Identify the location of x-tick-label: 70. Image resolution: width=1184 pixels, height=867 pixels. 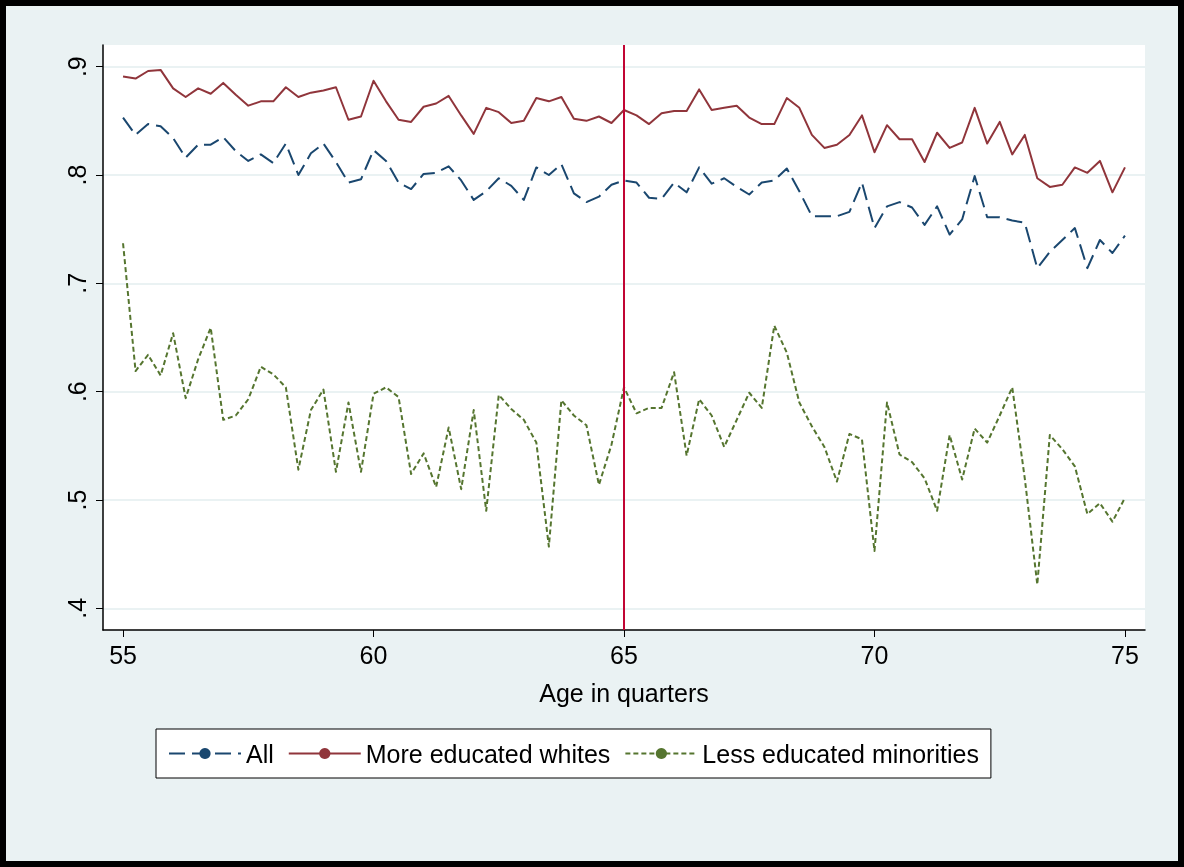
(874, 654).